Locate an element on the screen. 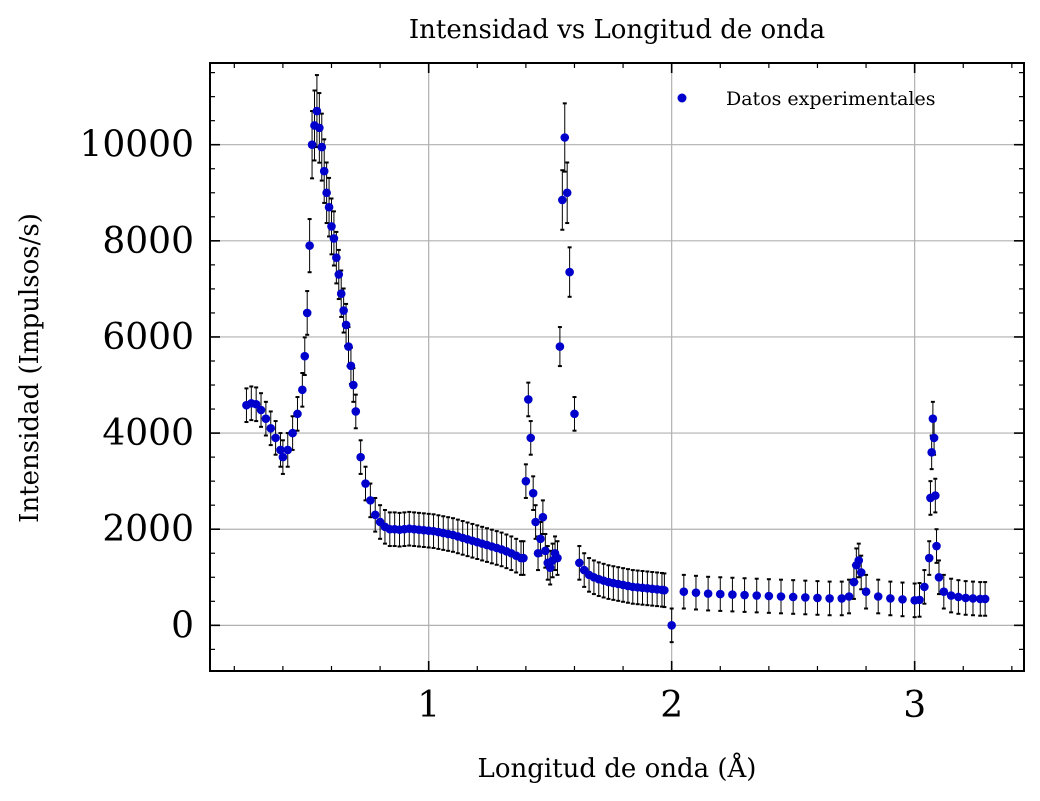  legend: Datos experimentales is located at coordinates (806, 99).